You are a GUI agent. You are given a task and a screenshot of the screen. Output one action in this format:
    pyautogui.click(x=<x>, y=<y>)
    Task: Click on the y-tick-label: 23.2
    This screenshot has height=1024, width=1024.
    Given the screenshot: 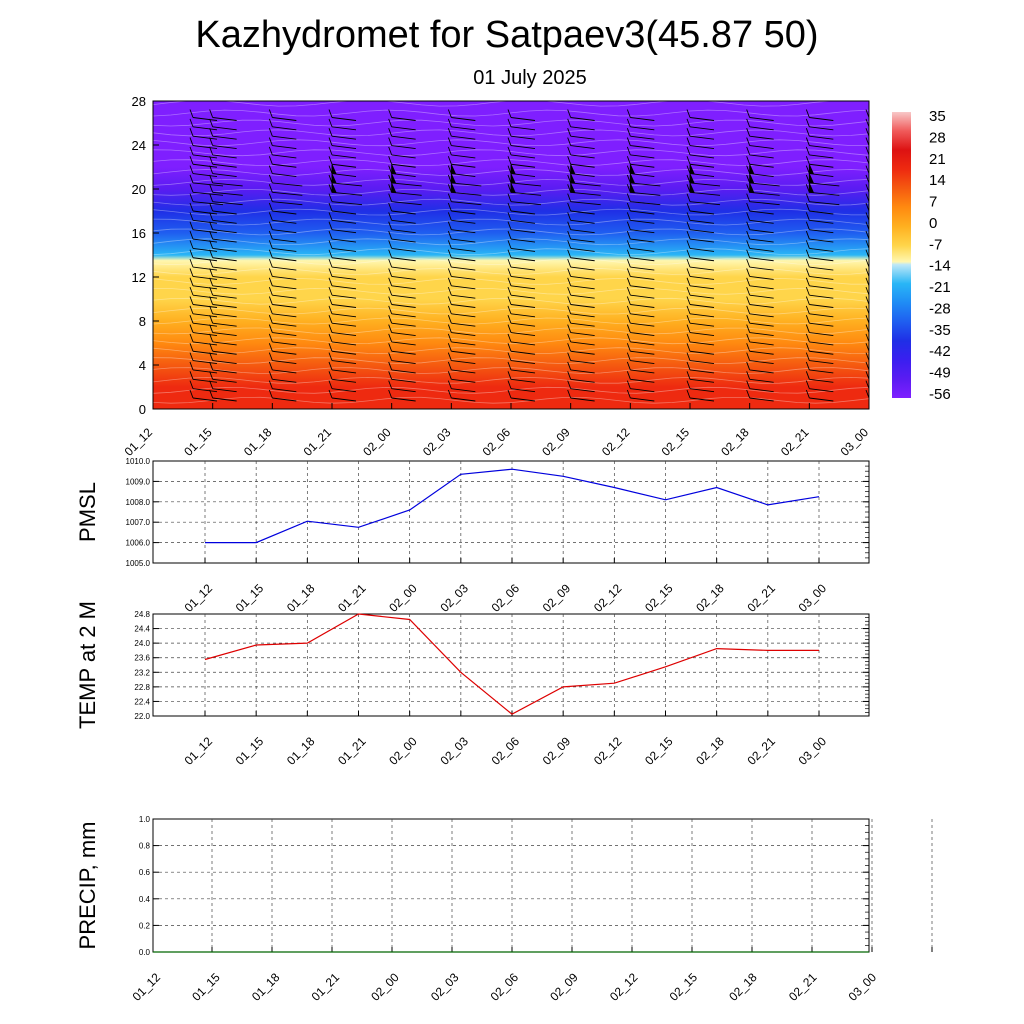 What is the action you would take?
    pyautogui.click(x=142, y=672)
    